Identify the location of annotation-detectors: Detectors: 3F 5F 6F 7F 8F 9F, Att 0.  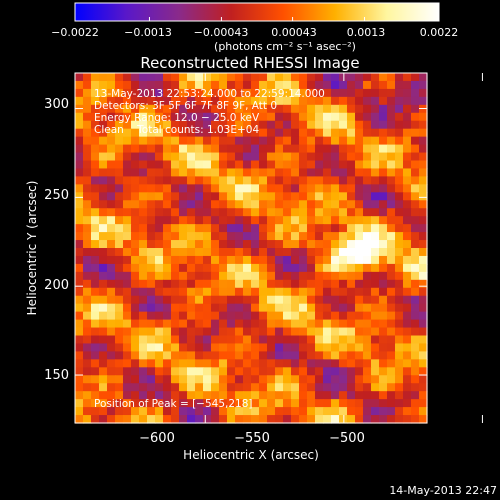
(185, 106).